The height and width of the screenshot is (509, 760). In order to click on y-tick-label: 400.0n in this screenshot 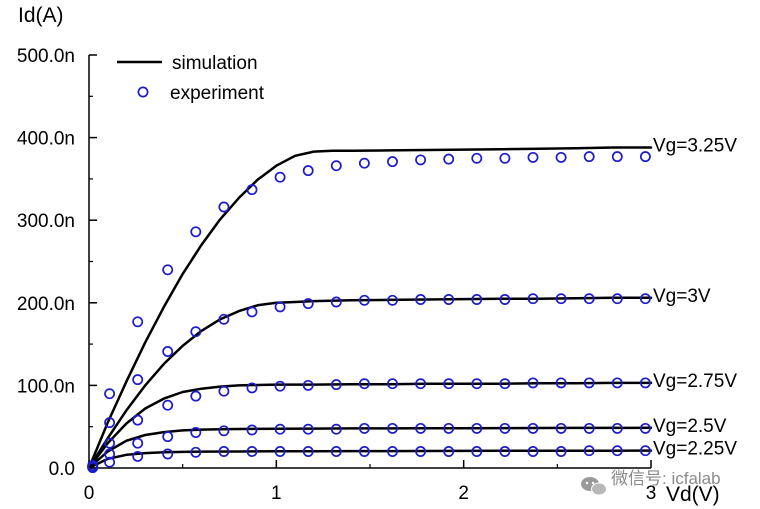, I will do `click(46, 139)`.